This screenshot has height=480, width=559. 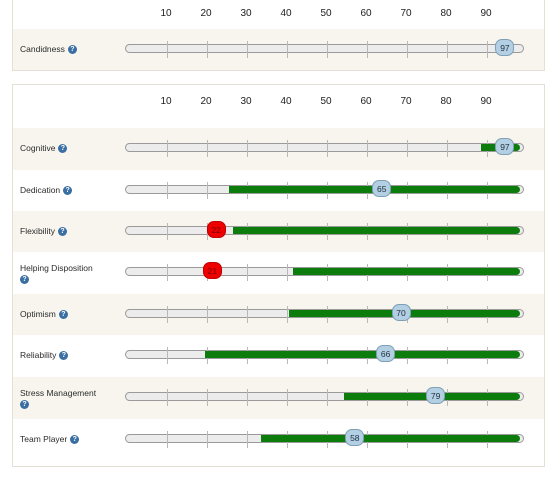 What do you see at coordinates (216, 229) in the screenshot?
I see `score-thumb: 22` at bounding box center [216, 229].